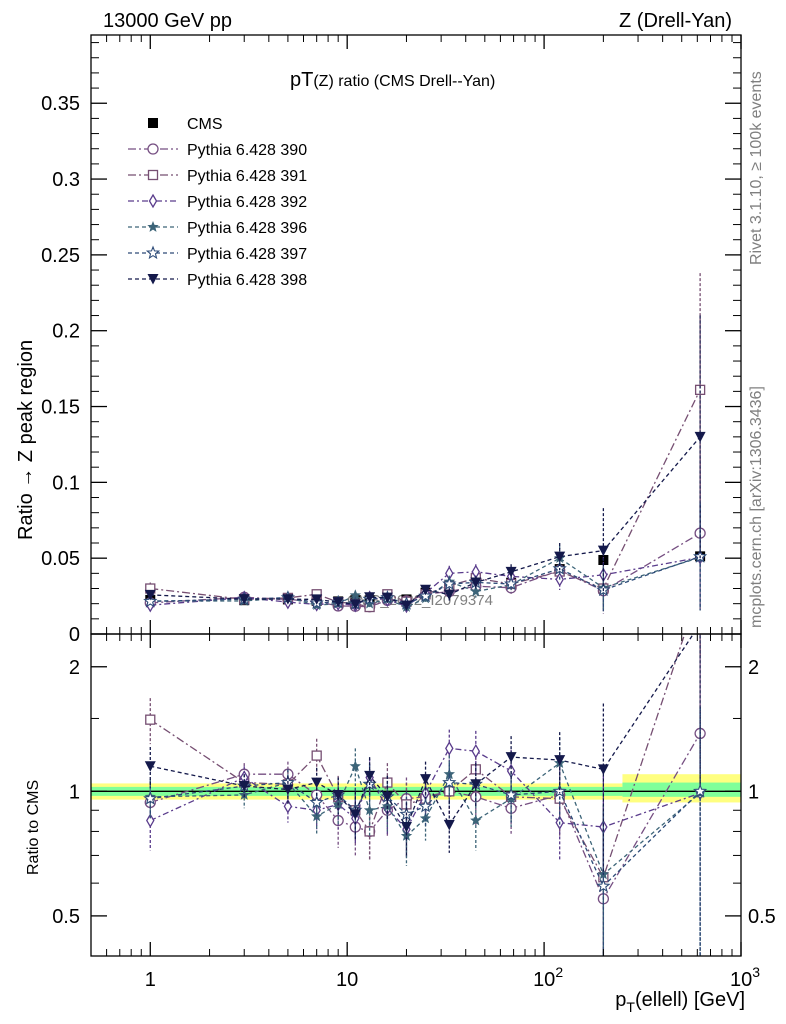 The image size is (786, 1024). What do you see at coordinates (66, 483) in the screenshot?
I see `y-tick-label: 0.1` at bounding box center [66, 483].